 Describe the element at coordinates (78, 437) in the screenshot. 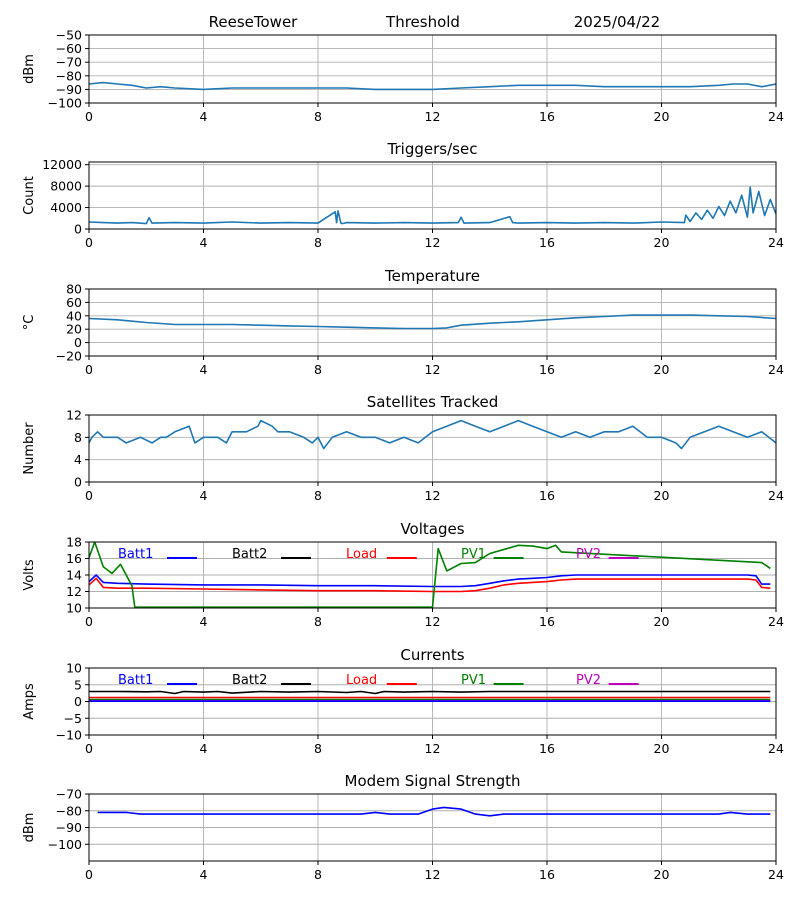

I see `y-tick-label: 8` at that location.